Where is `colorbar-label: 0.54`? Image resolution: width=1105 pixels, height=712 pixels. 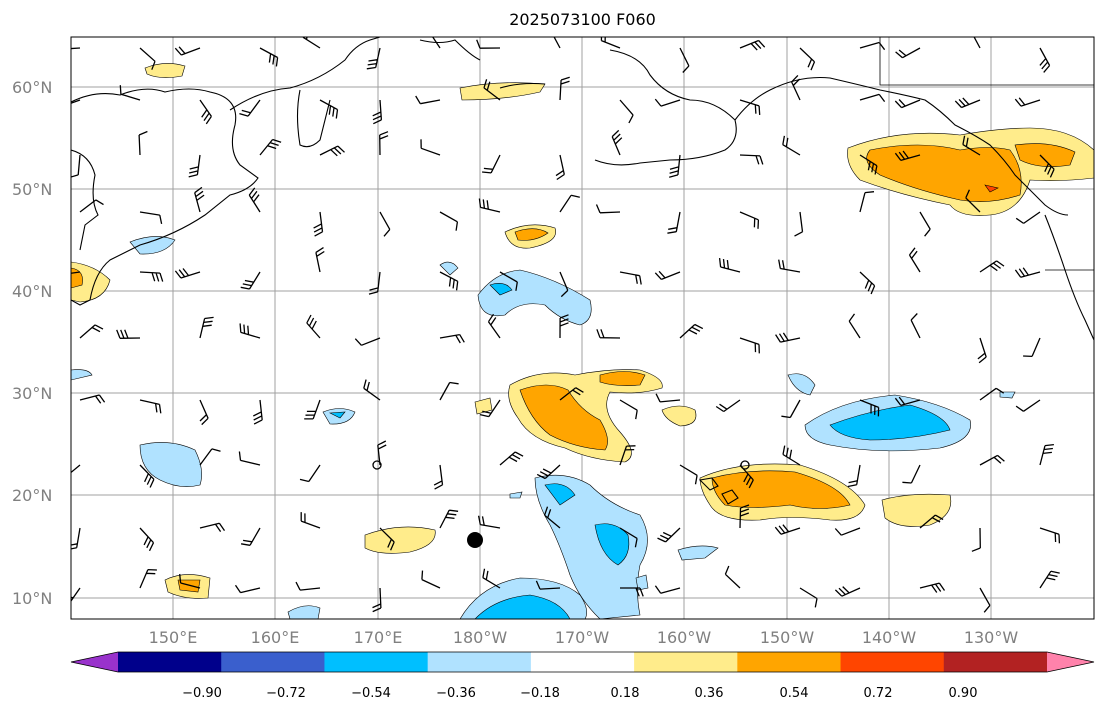
colorbar-label: 0.54 is located at coordinates (794, 693).